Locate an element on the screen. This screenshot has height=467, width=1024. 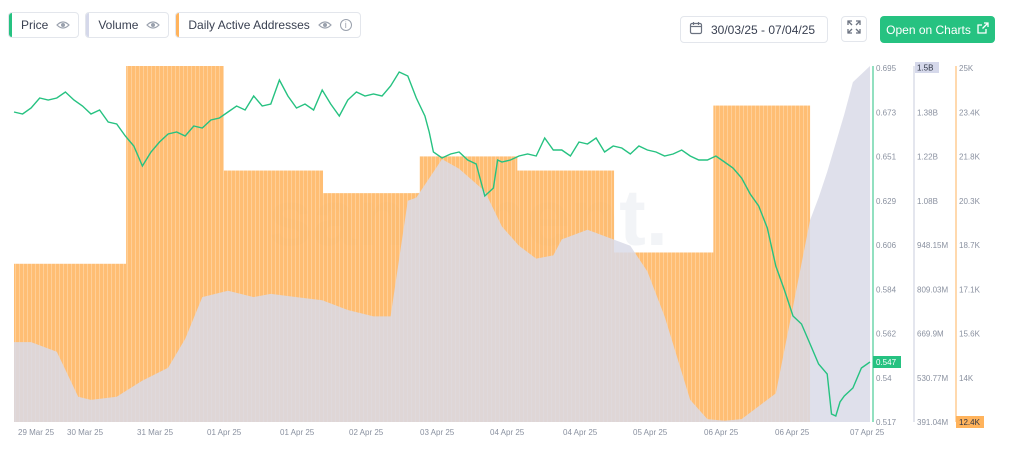
date-range-picker: 30/03/25 - 07/04/25 is located at coordinates (754, 29).